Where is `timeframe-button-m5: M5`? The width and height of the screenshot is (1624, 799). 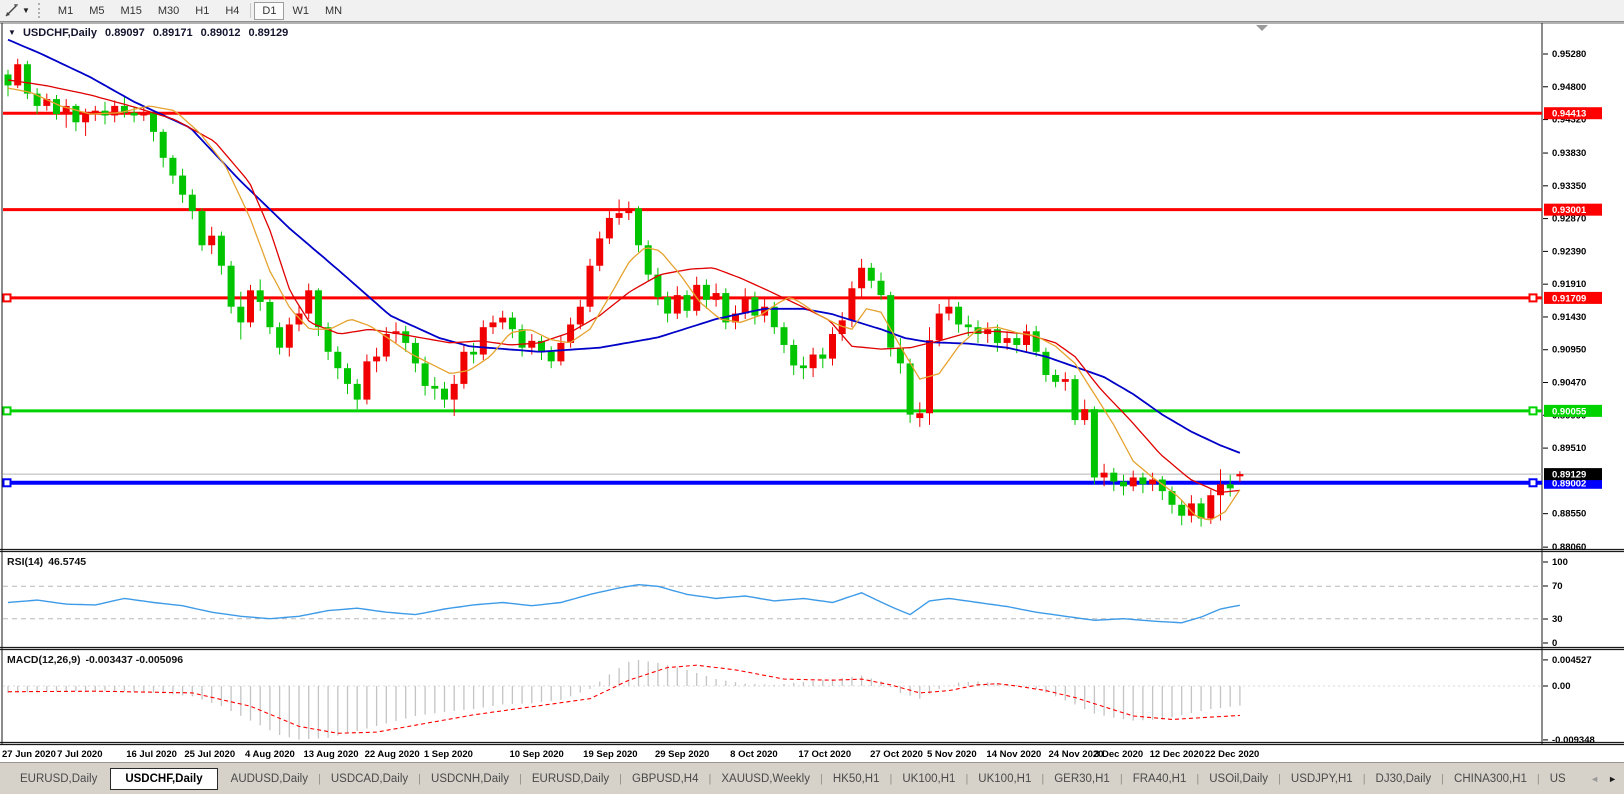
timeframe-button-m5: M5 is located at coordinates (97, 10).